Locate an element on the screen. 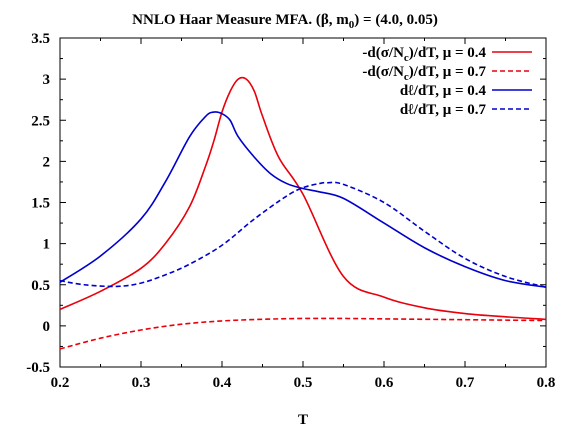 The height and width of the screenshot is (428, 571). legend-label-4: dℓ/dT, μ = 0.7 is located at coordinates (443, 110).